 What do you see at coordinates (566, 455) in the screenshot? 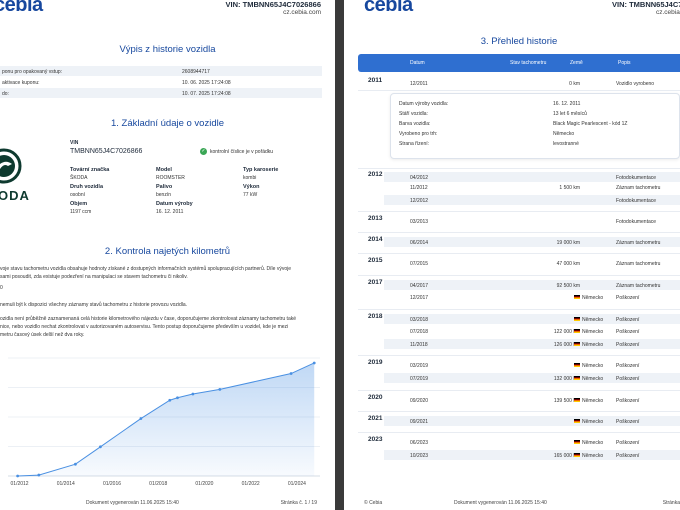
I see `row-odometer: 165 000 km` at bounding box center [566, 455].